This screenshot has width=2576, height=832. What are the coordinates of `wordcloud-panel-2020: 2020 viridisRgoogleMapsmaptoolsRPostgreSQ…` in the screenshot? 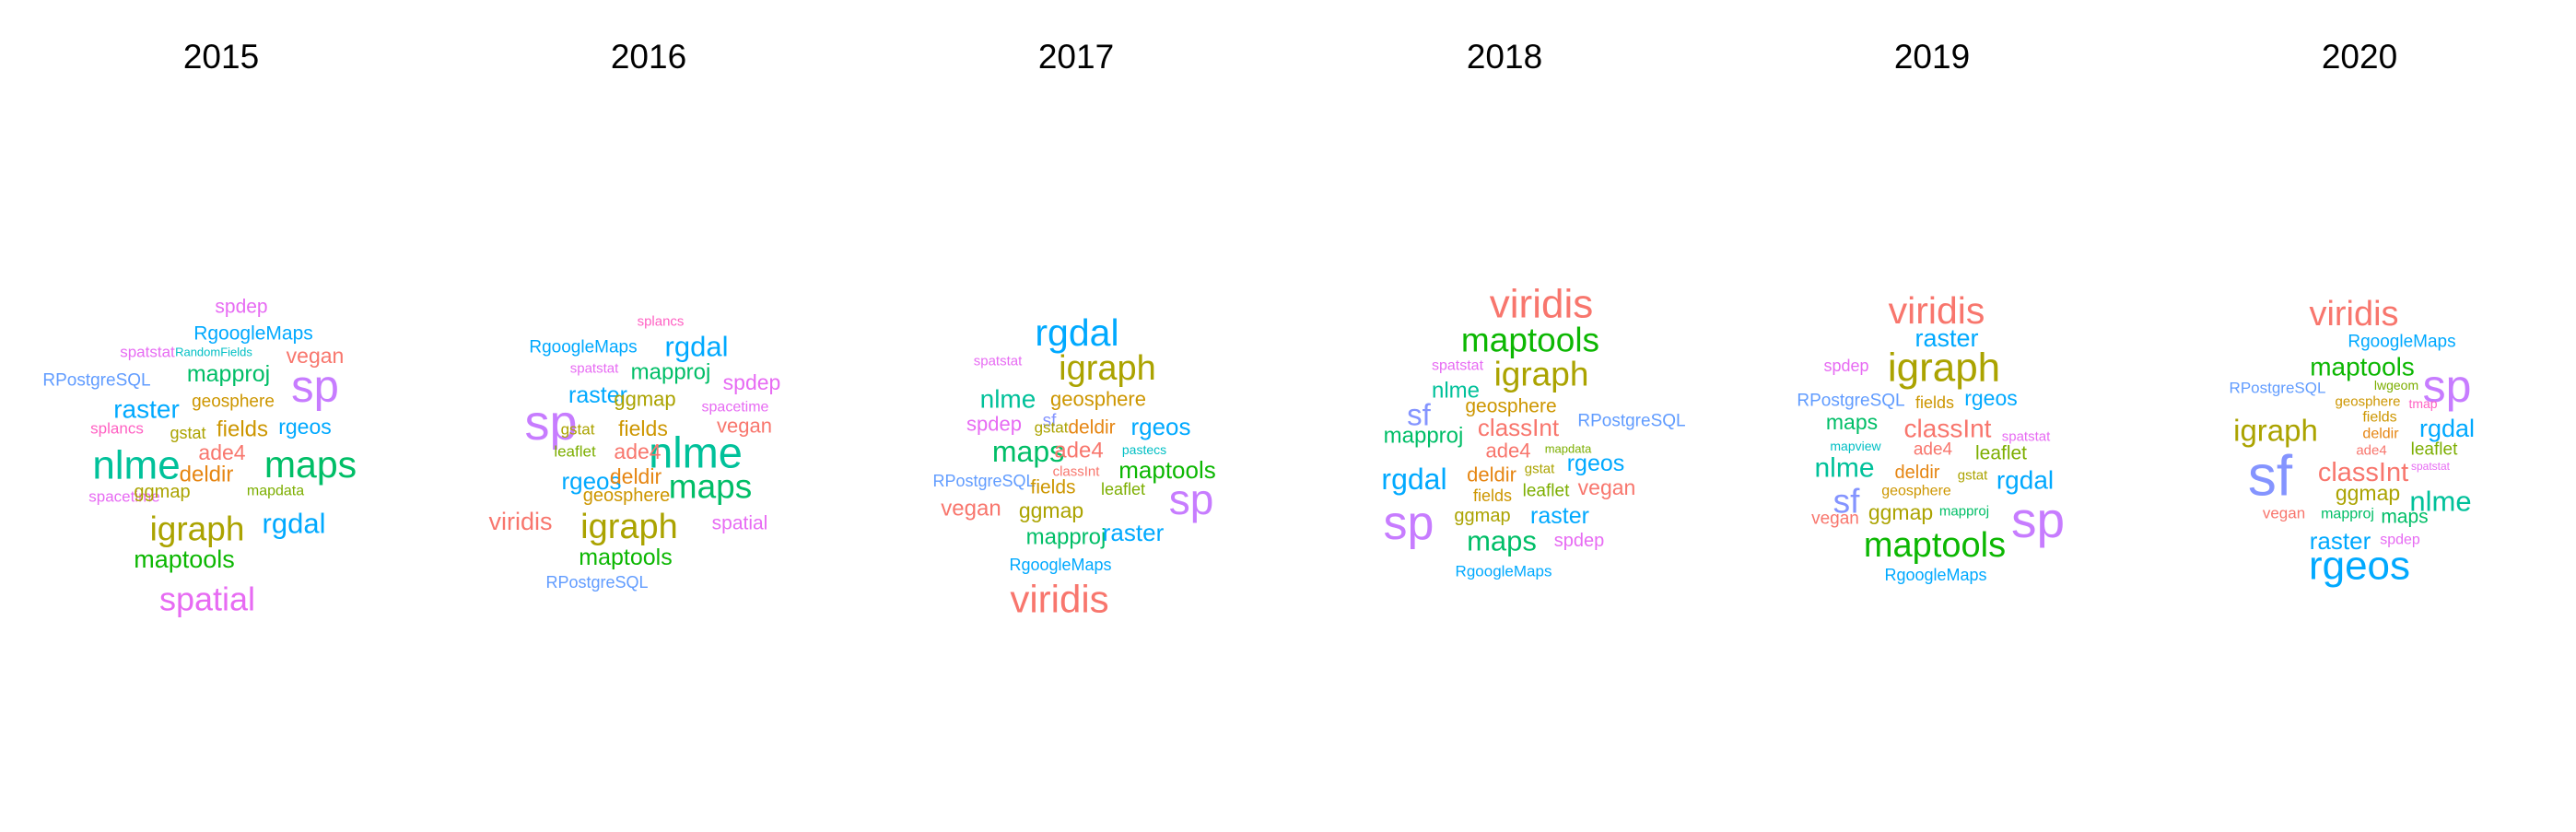 It's located at (2352, 313).